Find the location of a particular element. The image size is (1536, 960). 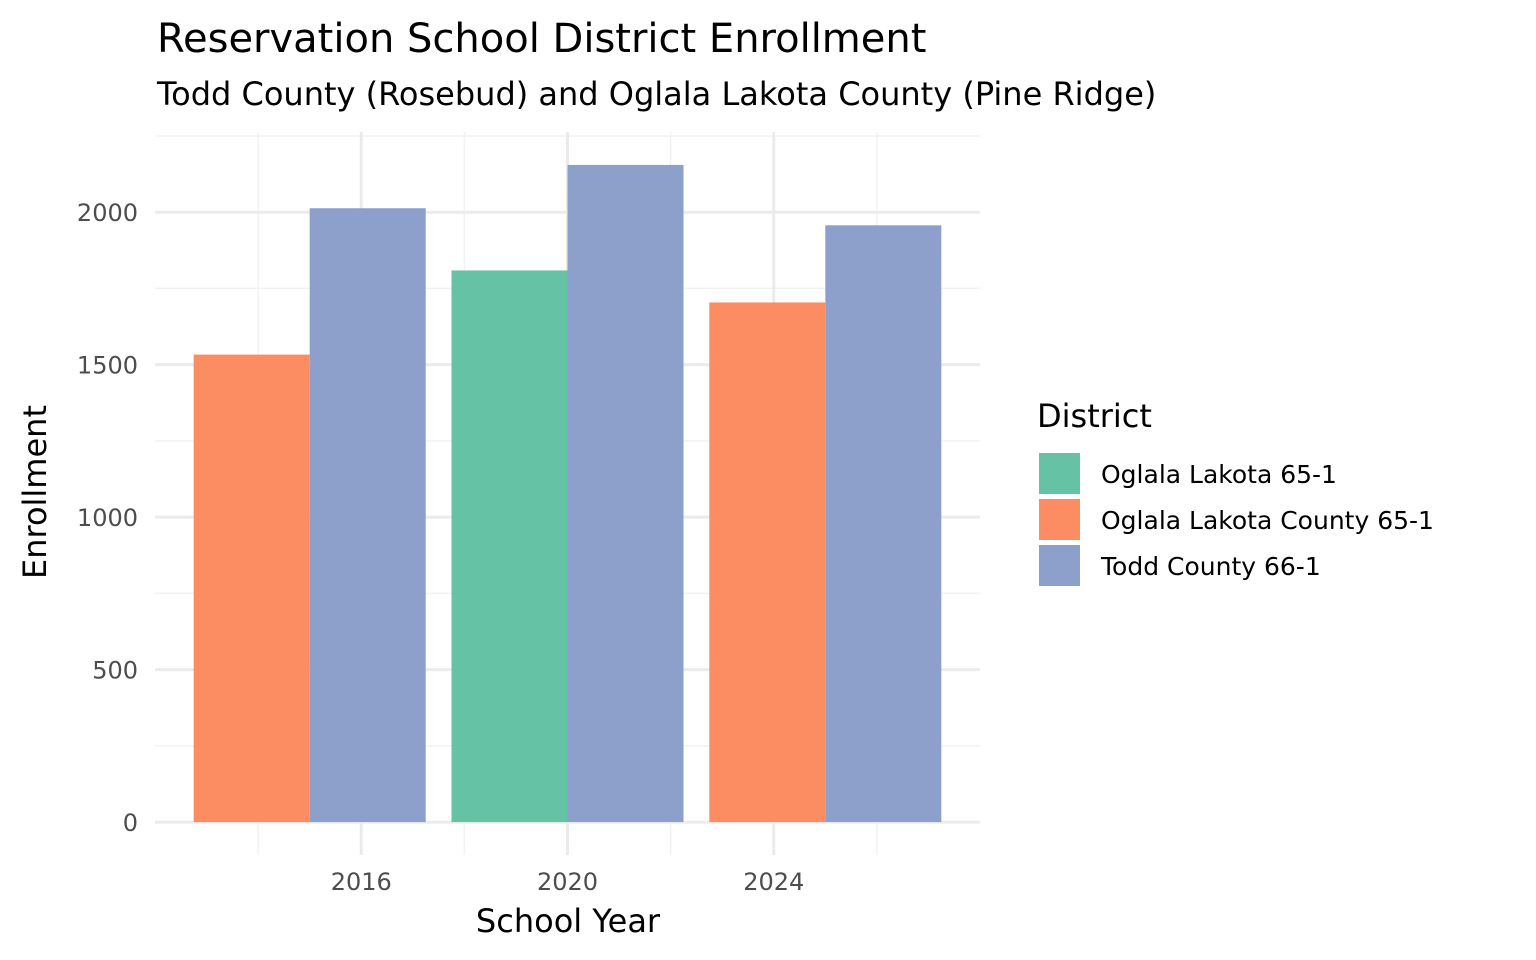

y-tick-label: 0 is located at coordinates (130, 823).